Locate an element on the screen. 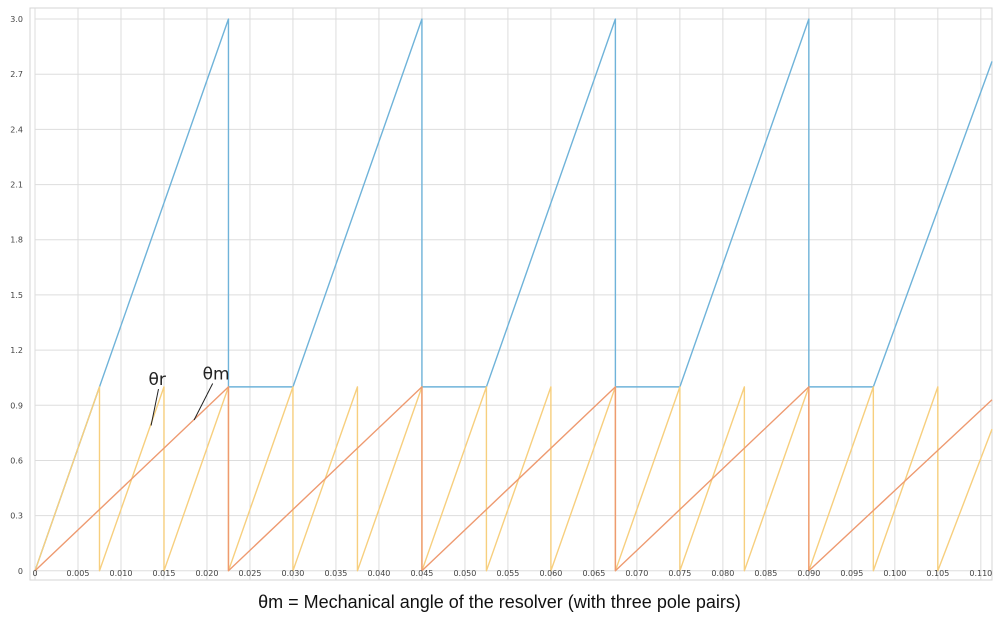  x-tick-label: 0.080 is located at coordinates (722, 573).